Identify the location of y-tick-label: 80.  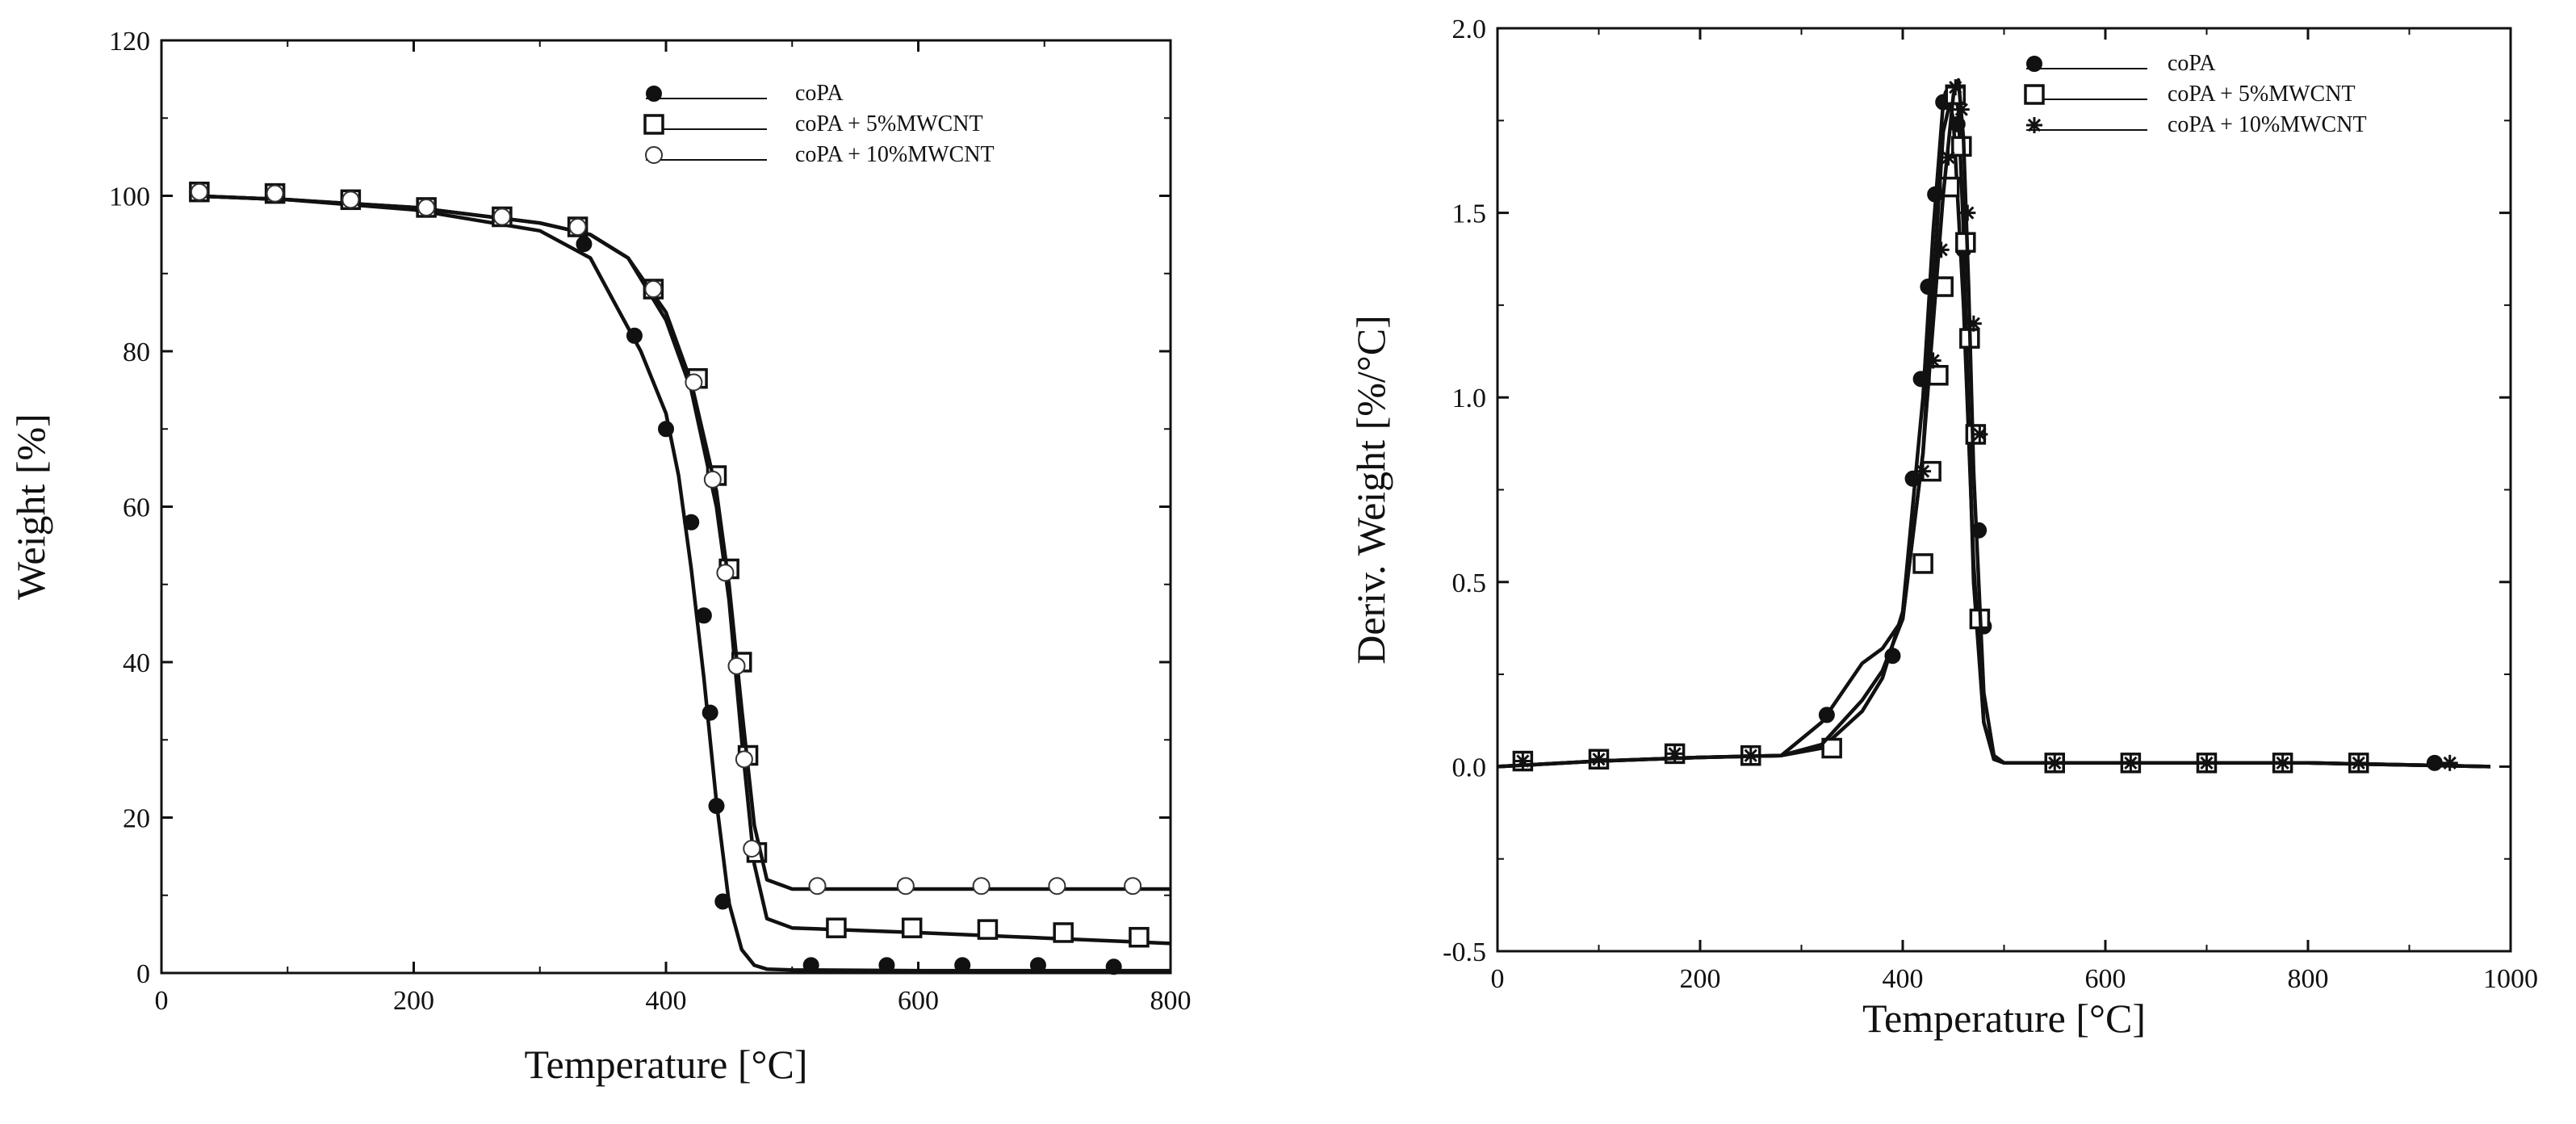
(136, 352).